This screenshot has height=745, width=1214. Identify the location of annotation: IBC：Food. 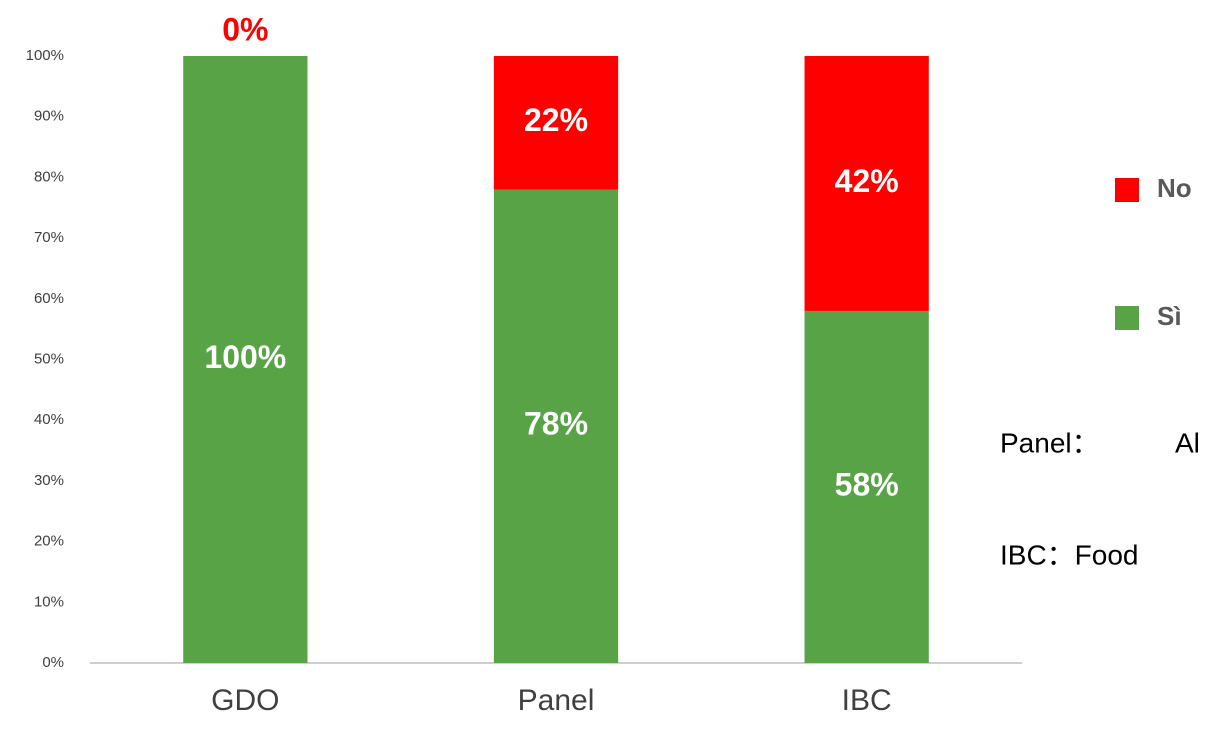
(1069, 554).